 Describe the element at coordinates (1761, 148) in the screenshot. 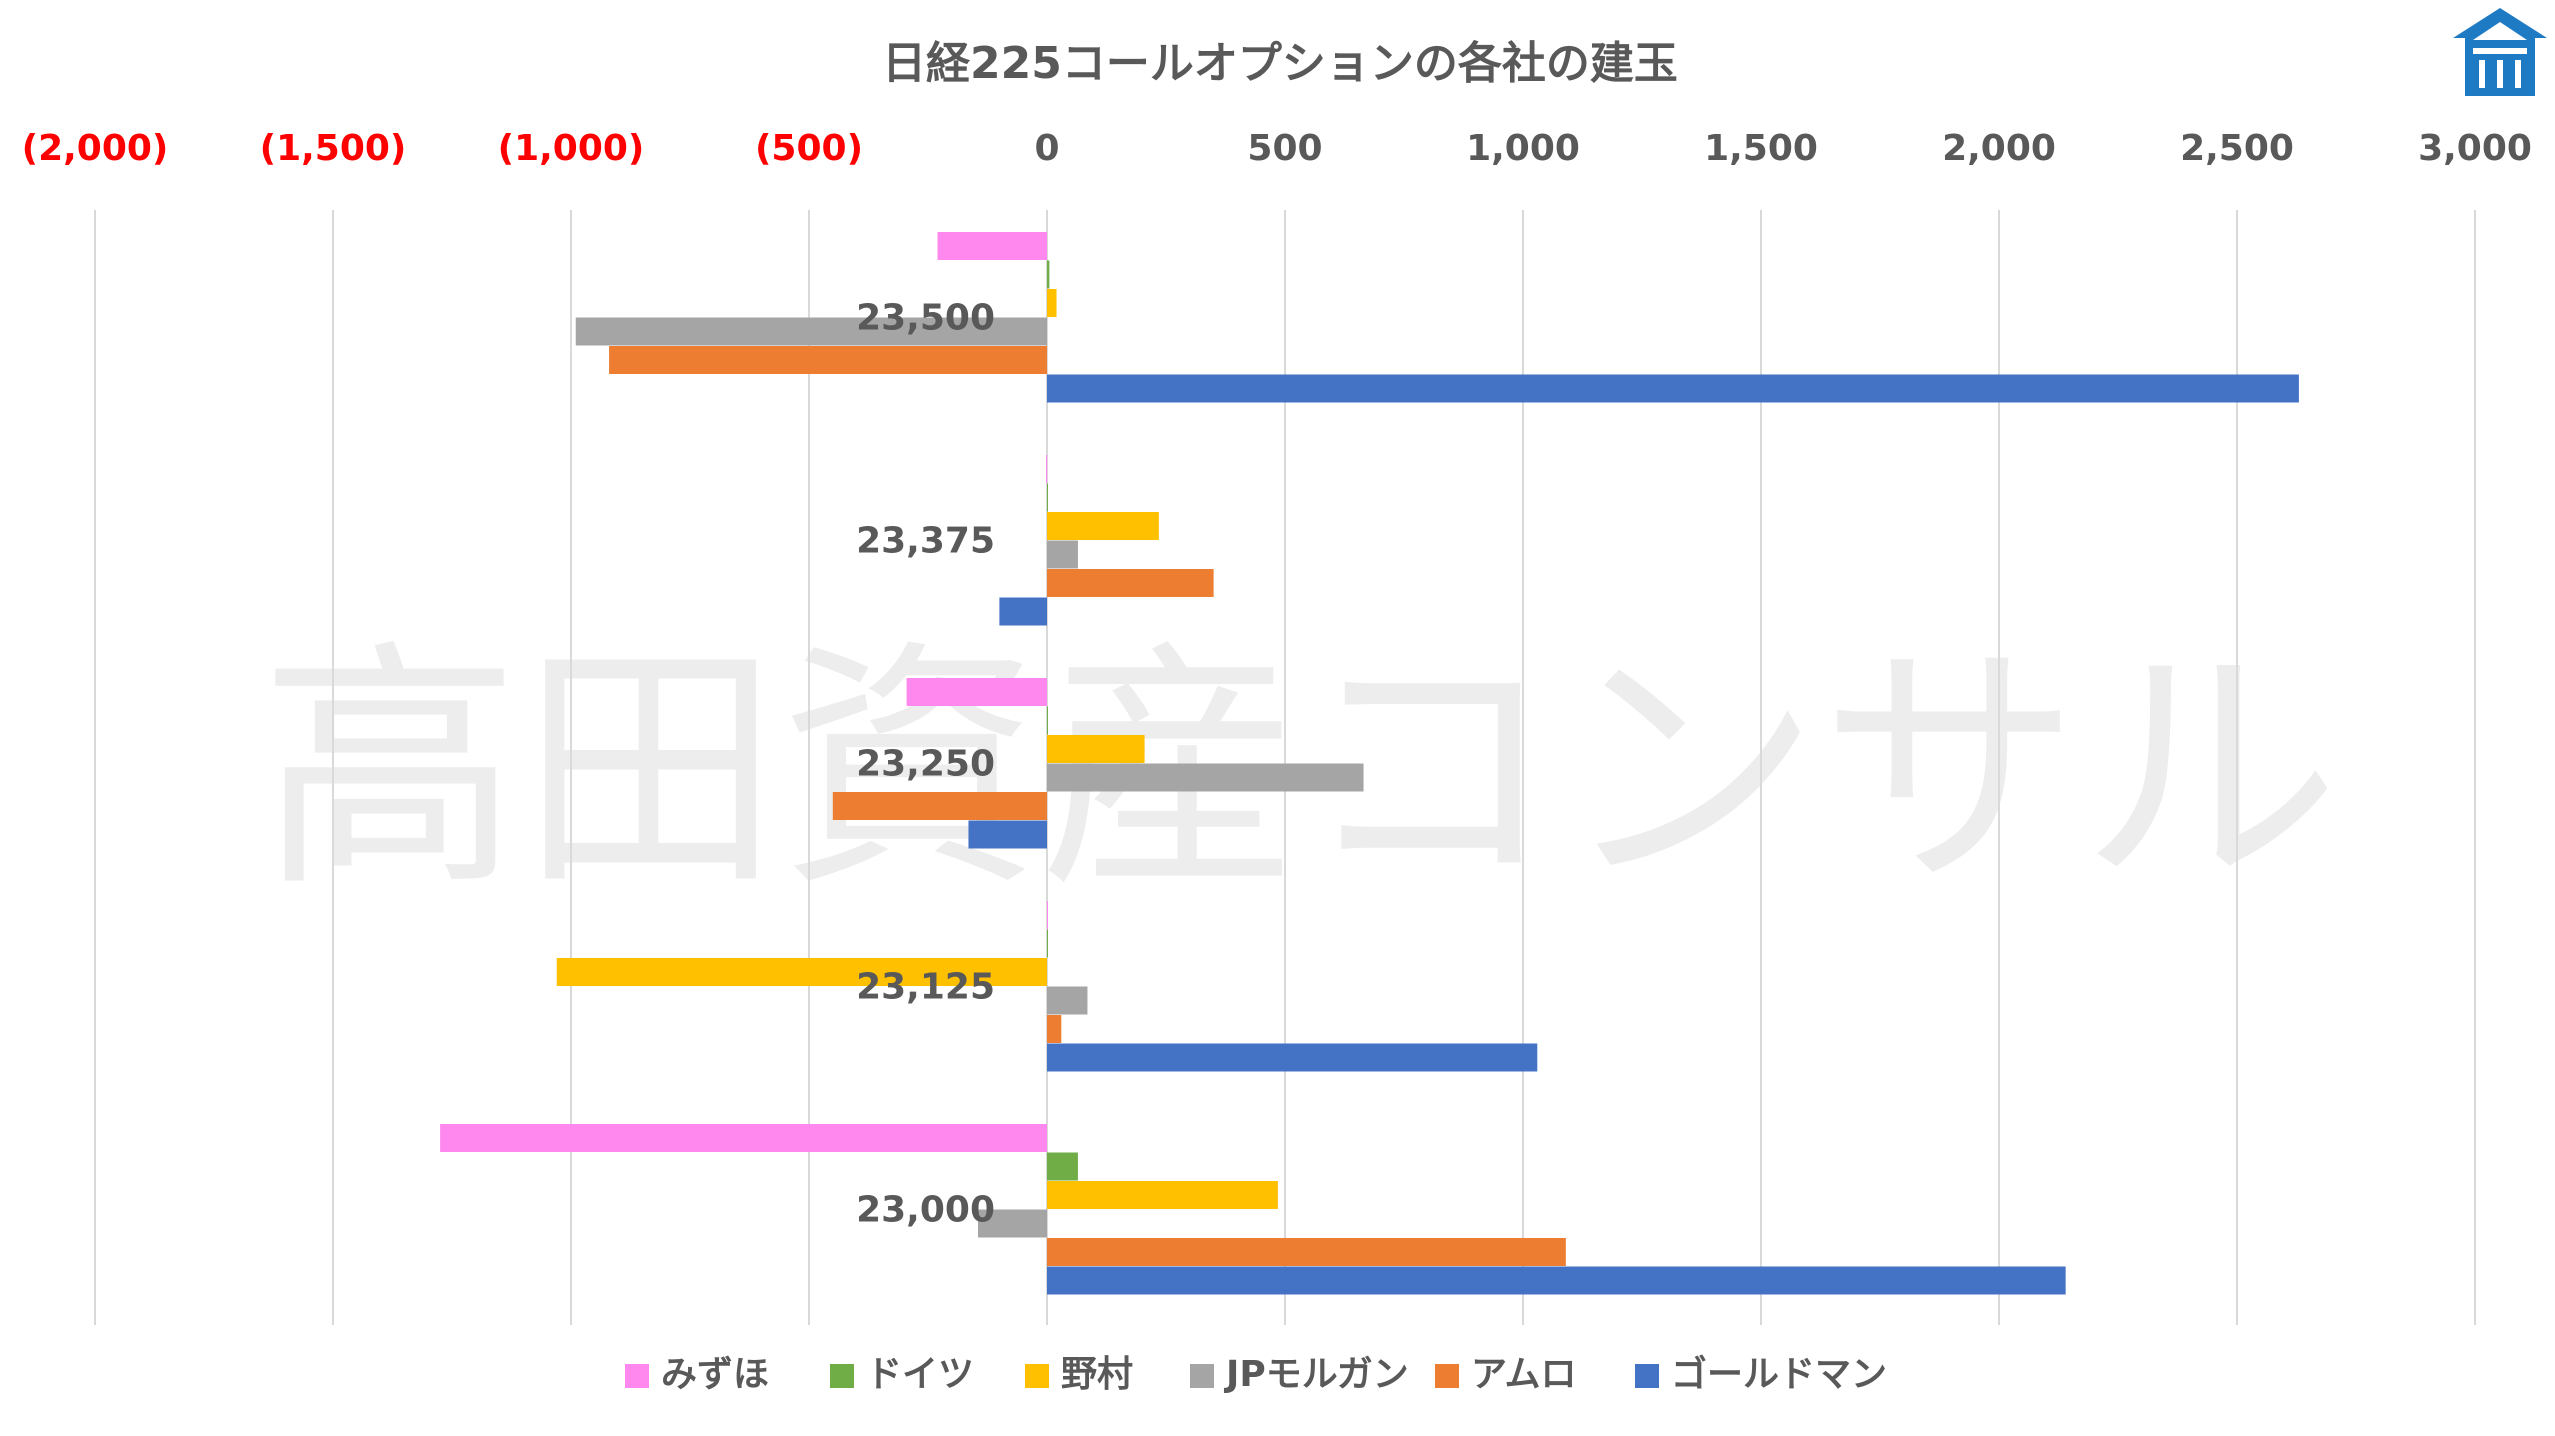

I see `x-tick-label: 1,500` at that location.